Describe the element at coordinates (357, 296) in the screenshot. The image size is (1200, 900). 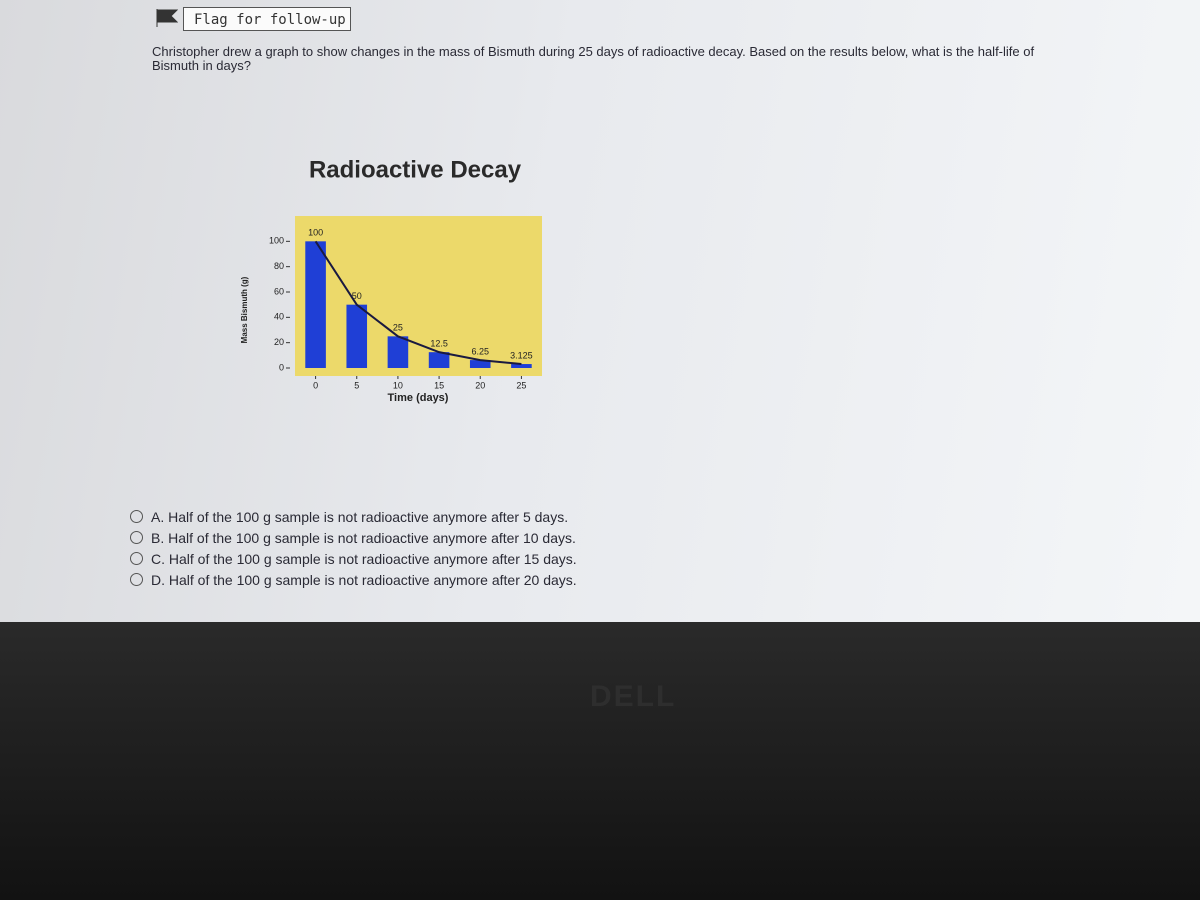
I see `data-label: 50` at that location.